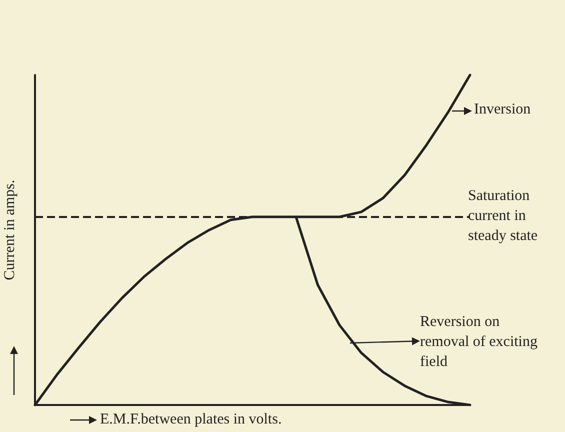 Image resolution: width=565 pixels, height=432 pixels. I want to click on annotation: Saturation current in steady state, so click(503, 216).